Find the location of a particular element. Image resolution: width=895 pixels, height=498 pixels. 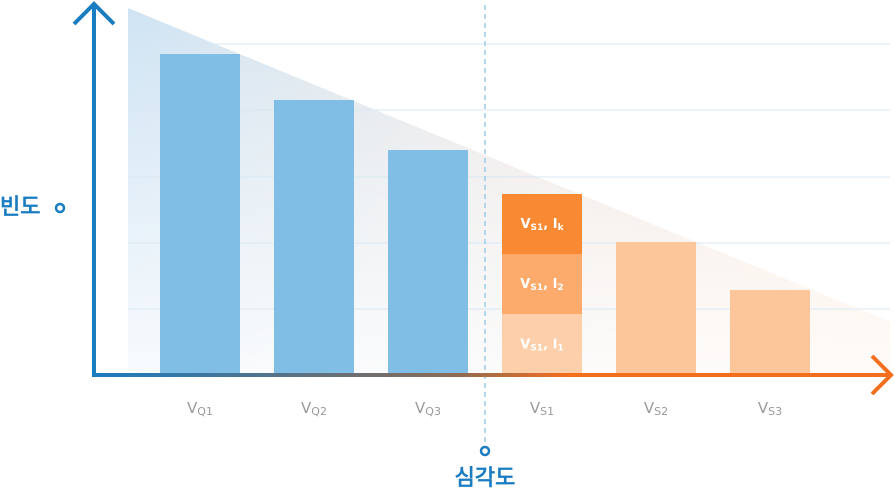

x-tick-label: VQ1 is located at coordinates (200, 409).